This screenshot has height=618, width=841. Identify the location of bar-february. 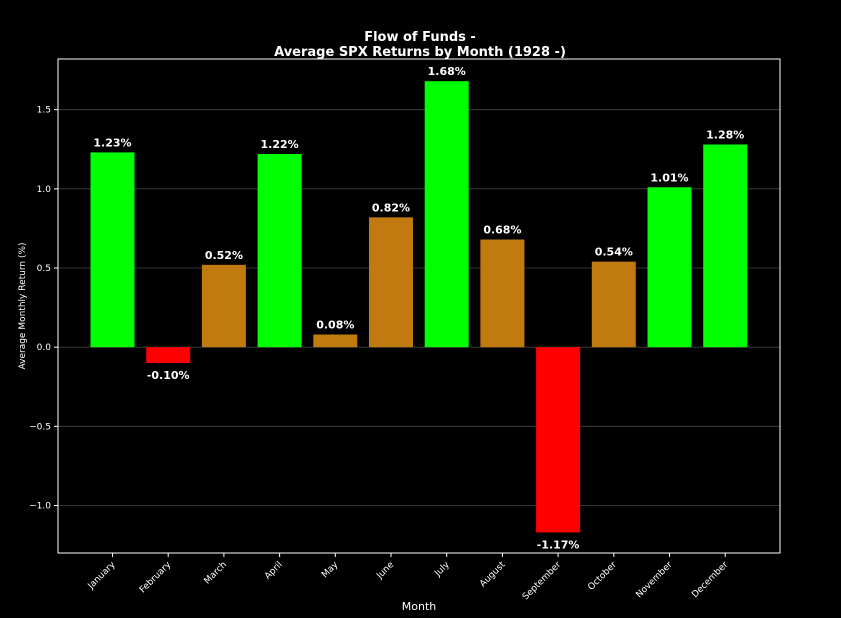
(168, 355).